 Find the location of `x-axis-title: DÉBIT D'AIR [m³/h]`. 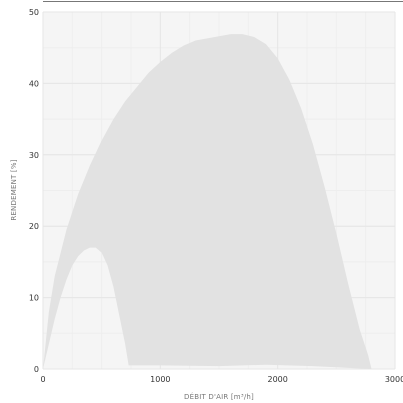

x-axis-title: DÉBIT D'AIR [m³/h] is located at coordinates (219, 396).